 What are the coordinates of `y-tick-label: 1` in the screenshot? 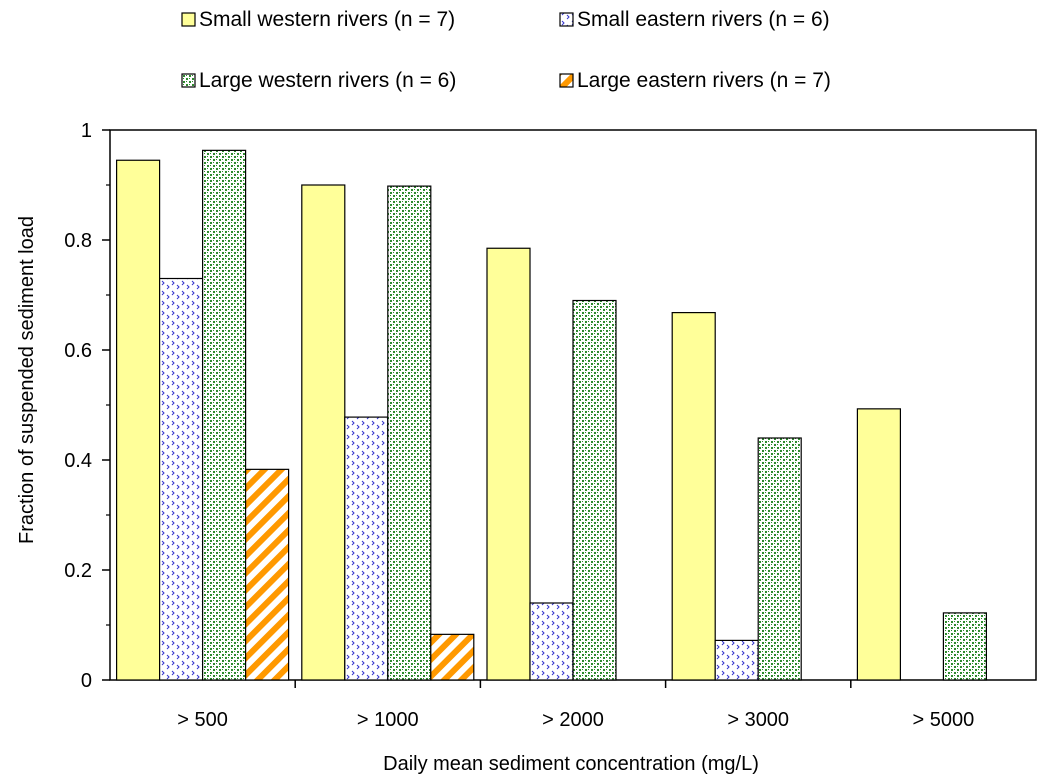 It's located at (86, 131).